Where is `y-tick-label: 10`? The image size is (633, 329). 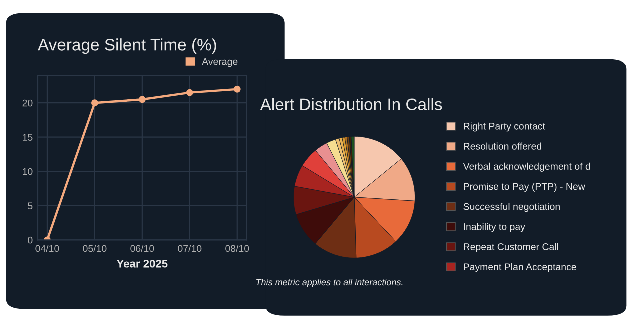
y-tick-label: 10 is located at coordinates (28, 172).